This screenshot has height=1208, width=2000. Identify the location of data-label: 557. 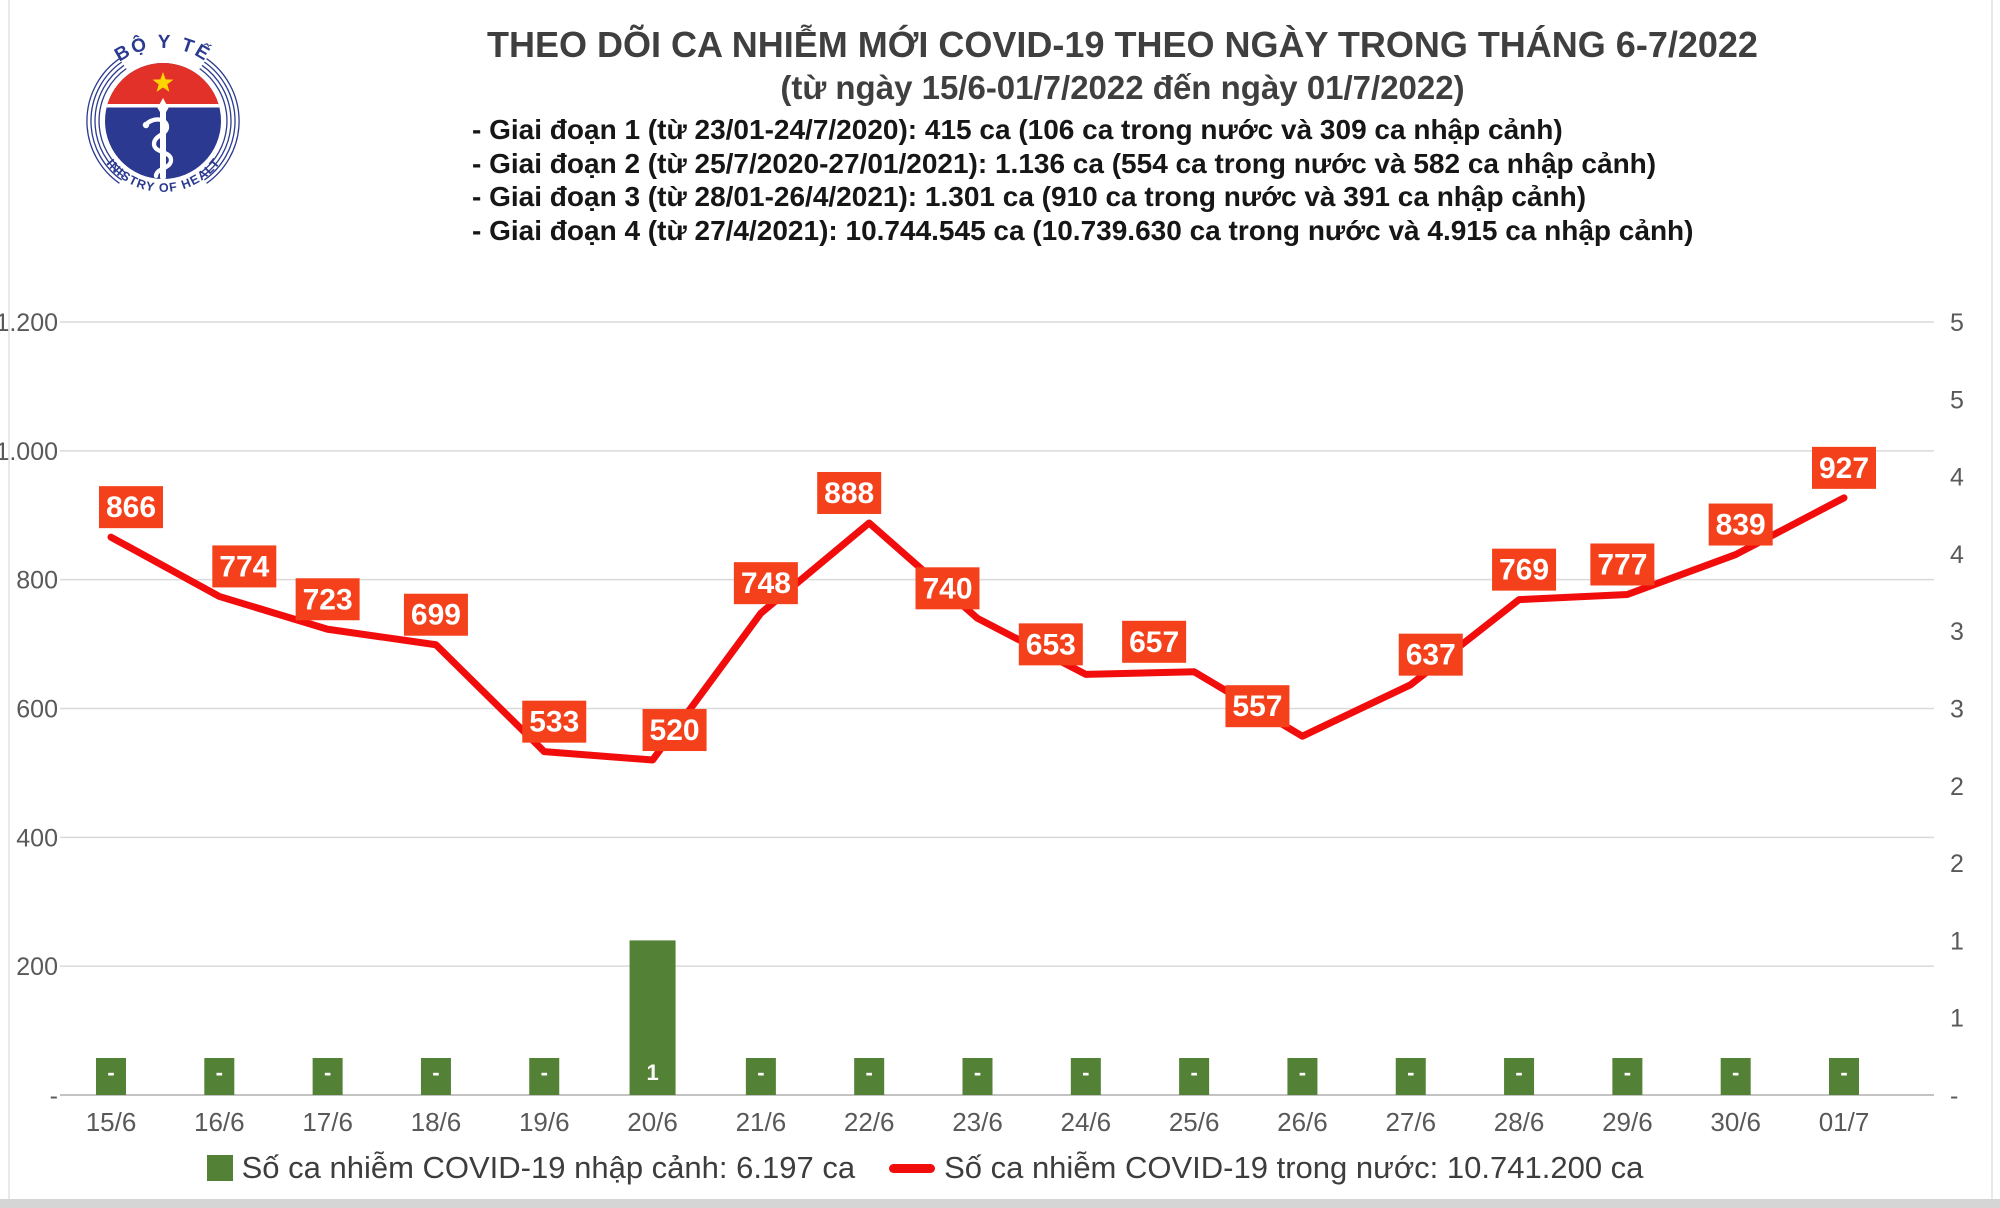
(1257, 706).